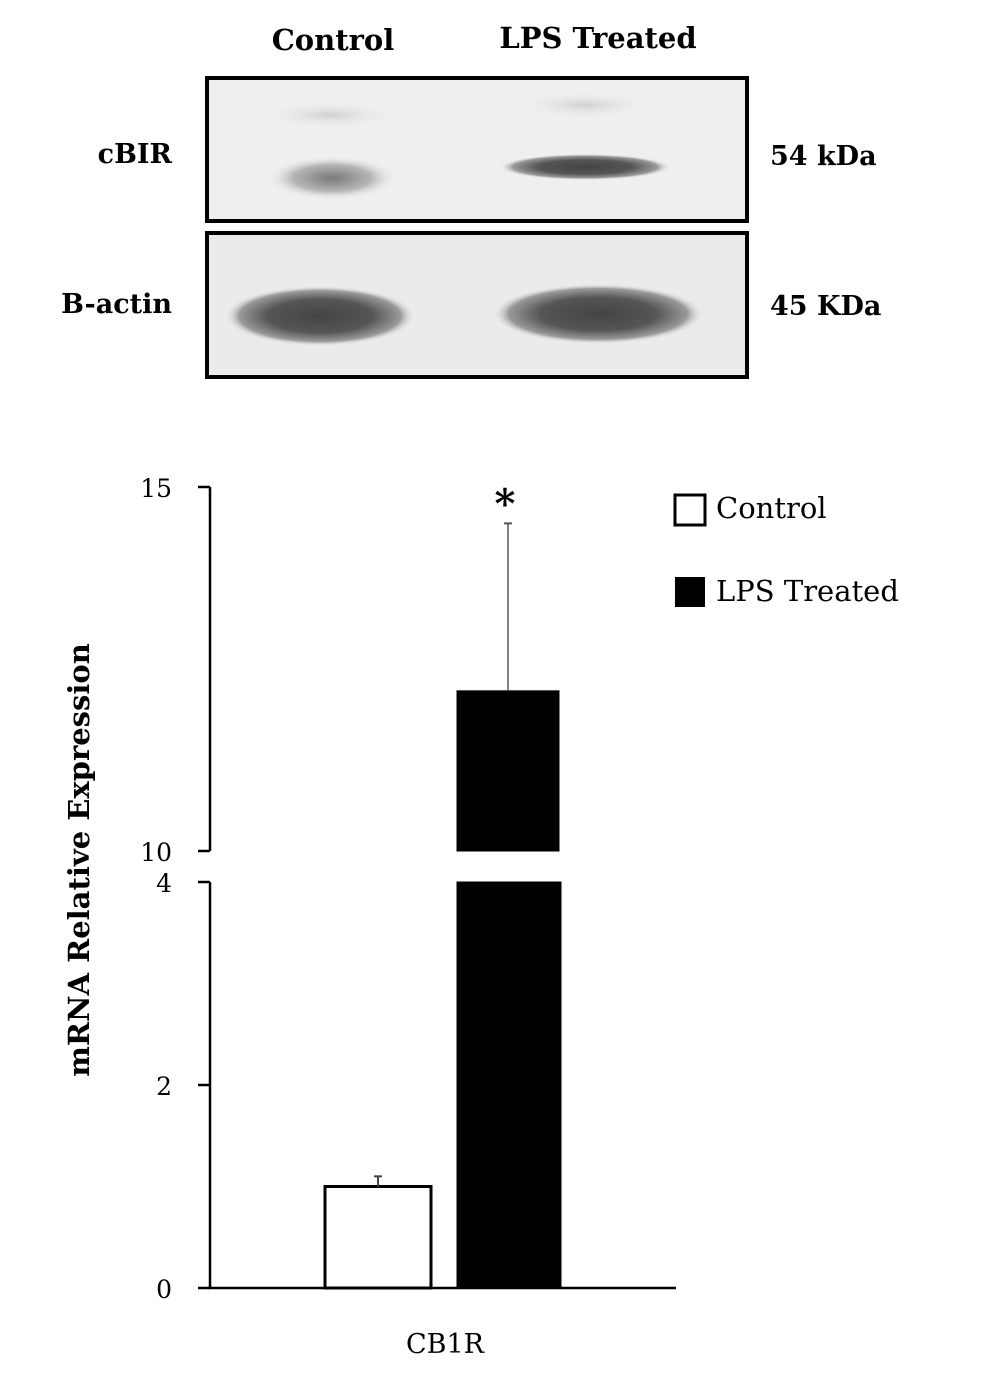  Describe the element at coordinates (690, 592) in the screenshot. I see `legend-swatch-lps` at that location.